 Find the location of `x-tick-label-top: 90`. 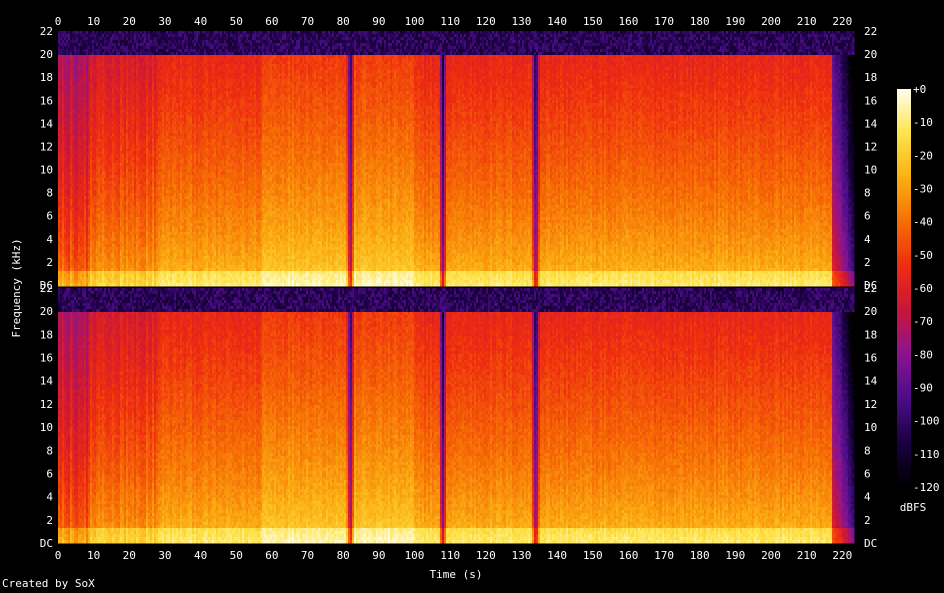

x-tick-label-top: 90 is located at coordinates (378, 21).